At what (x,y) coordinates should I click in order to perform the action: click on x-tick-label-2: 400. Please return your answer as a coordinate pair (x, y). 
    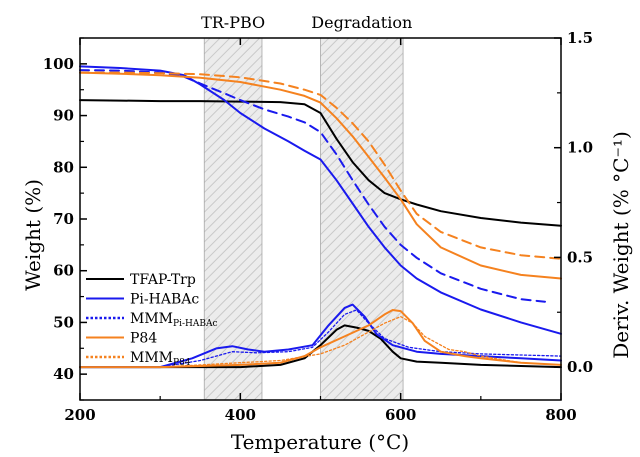
    Looking at the image, I should click on (240, 415).